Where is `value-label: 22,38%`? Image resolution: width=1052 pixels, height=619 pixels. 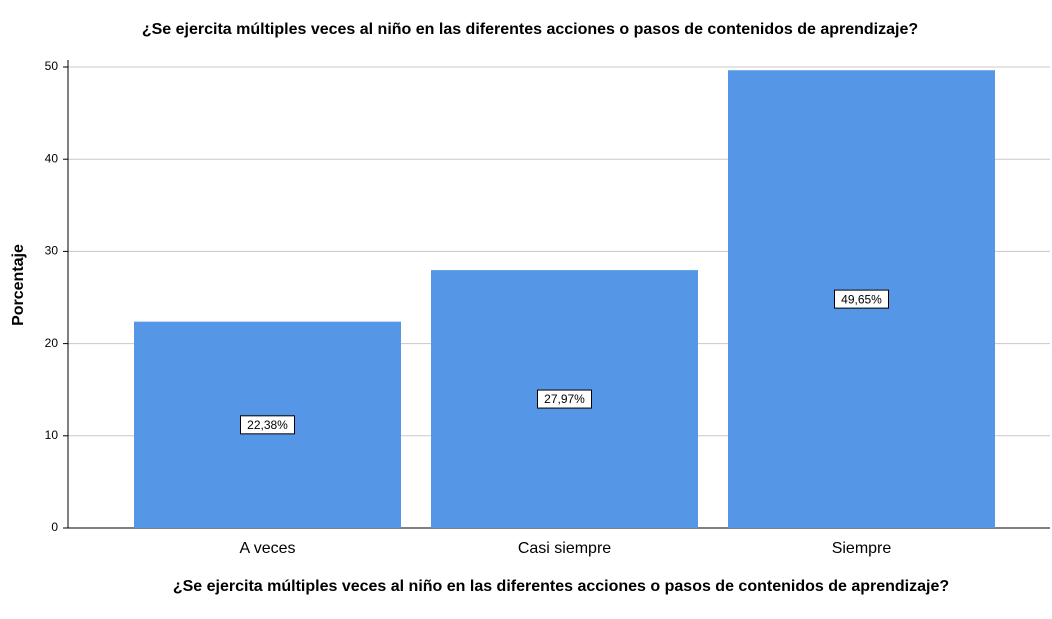
value-label: 22,38% is located at coordinates (267, 425).